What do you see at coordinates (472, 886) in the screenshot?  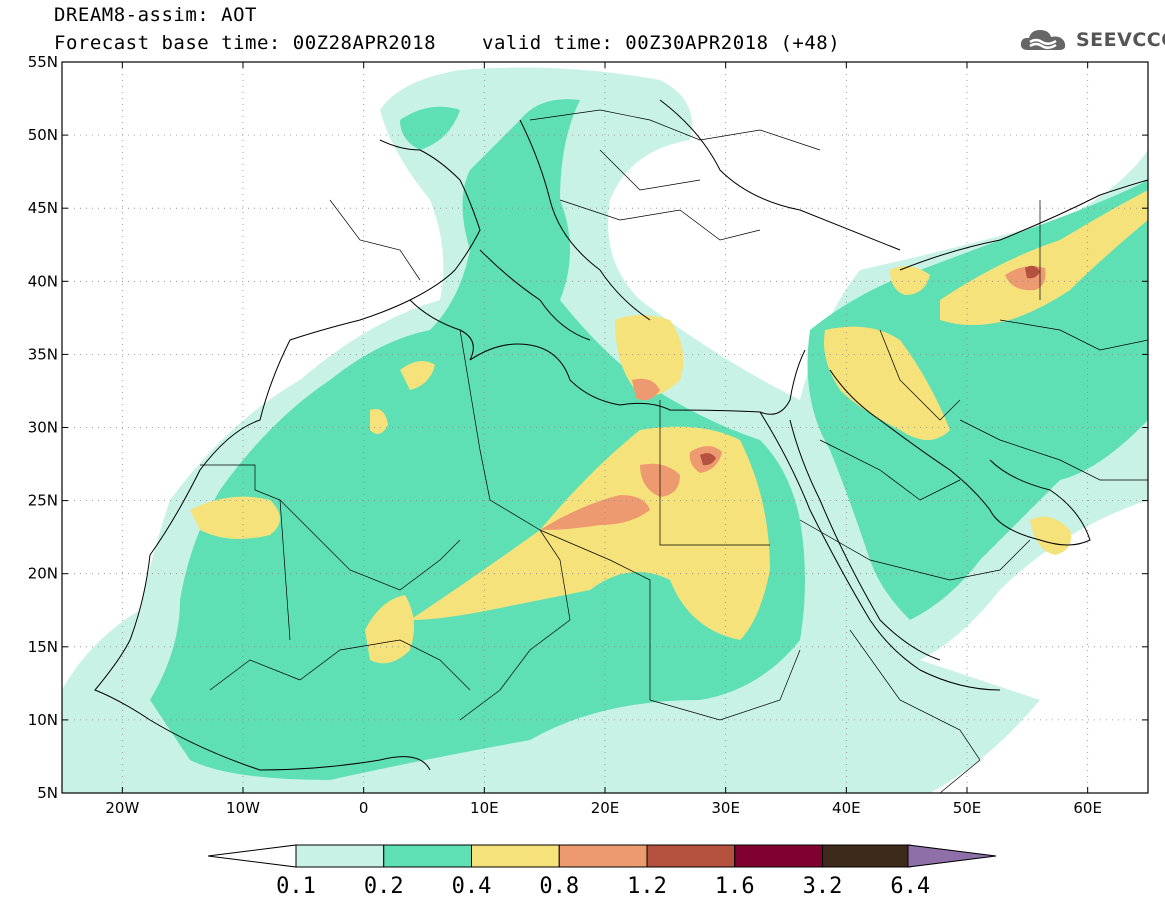 I see `colorbar-label: 0.4` at bounding box center [472, 886].